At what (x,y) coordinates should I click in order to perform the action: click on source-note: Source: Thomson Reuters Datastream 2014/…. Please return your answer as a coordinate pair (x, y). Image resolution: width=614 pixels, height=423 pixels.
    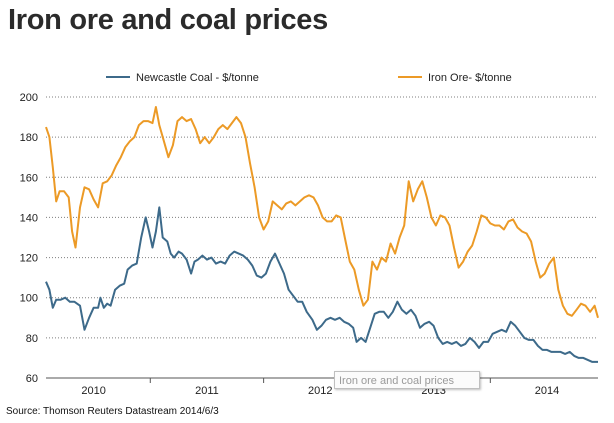
    Looking at the image, I should click on (112, 411).